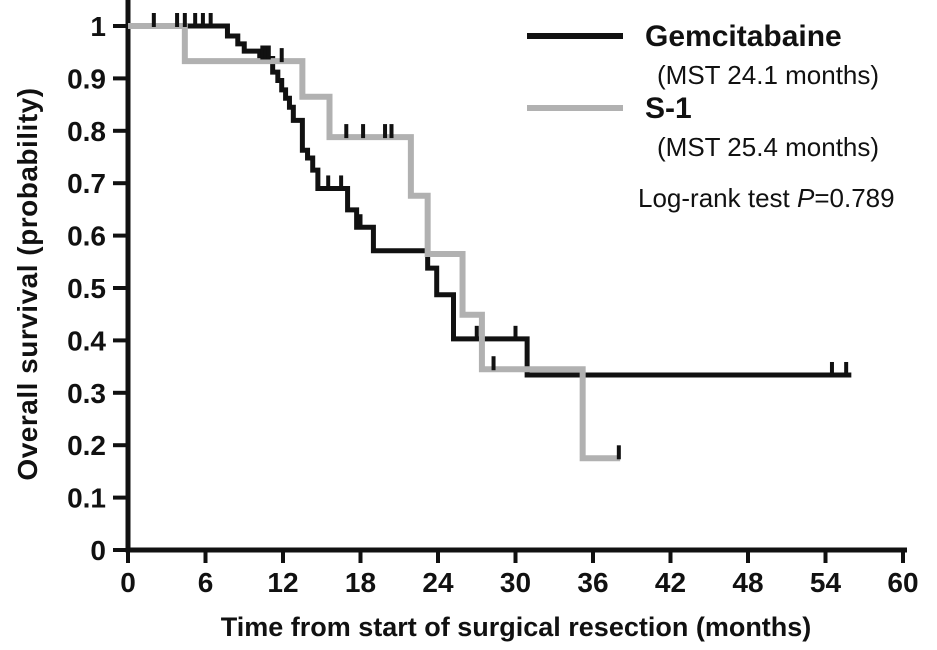 This screenshot has width=937, height=650. Describe the element at coordinates (768, 147) in the screenshot. I see `legend-mst-s1: (MST 25.4 months)` at that location.